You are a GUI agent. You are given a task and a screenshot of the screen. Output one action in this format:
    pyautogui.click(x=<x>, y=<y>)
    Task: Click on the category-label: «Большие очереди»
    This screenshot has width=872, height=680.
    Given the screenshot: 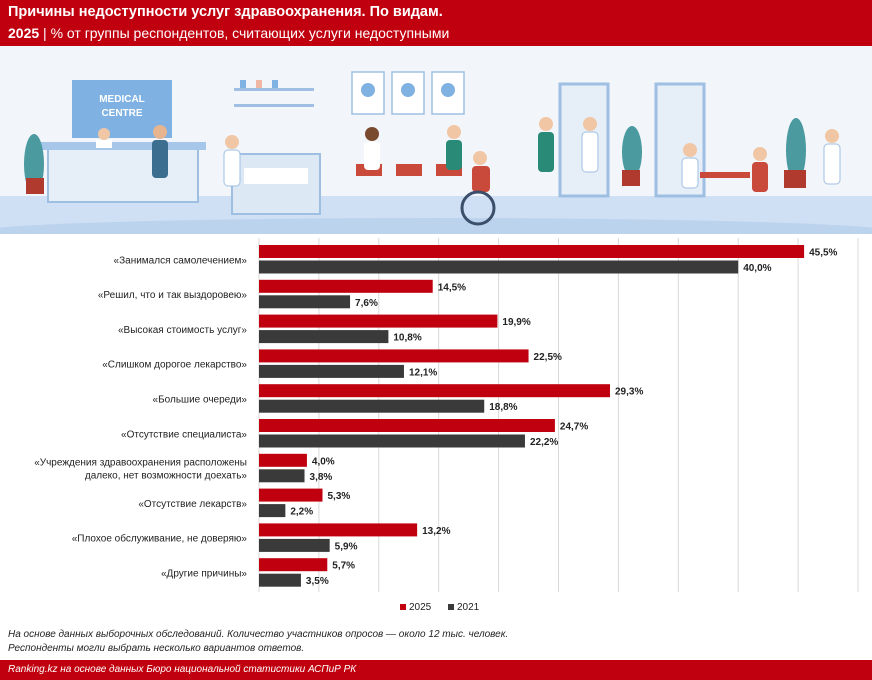 What is the action you would take?
    pyautogui.click(x=200, y=399)
    